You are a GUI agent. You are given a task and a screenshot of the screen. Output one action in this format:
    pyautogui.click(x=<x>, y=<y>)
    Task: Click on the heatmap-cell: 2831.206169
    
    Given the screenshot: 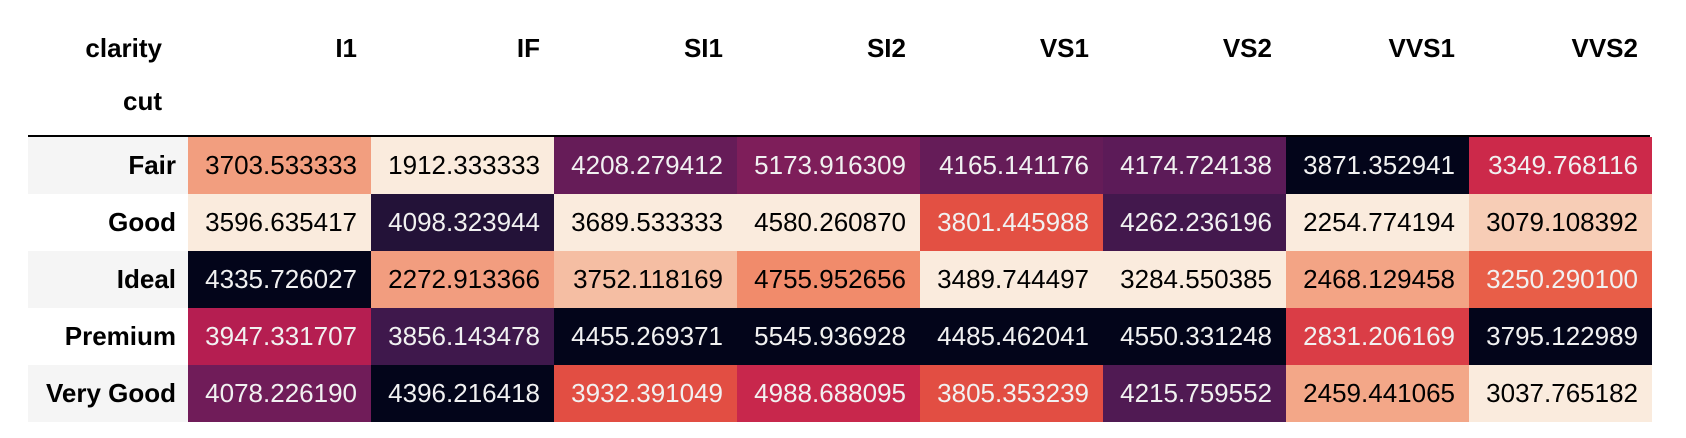 What is the action you would take?
    pyautogui.click(x=1377, y=336)
    